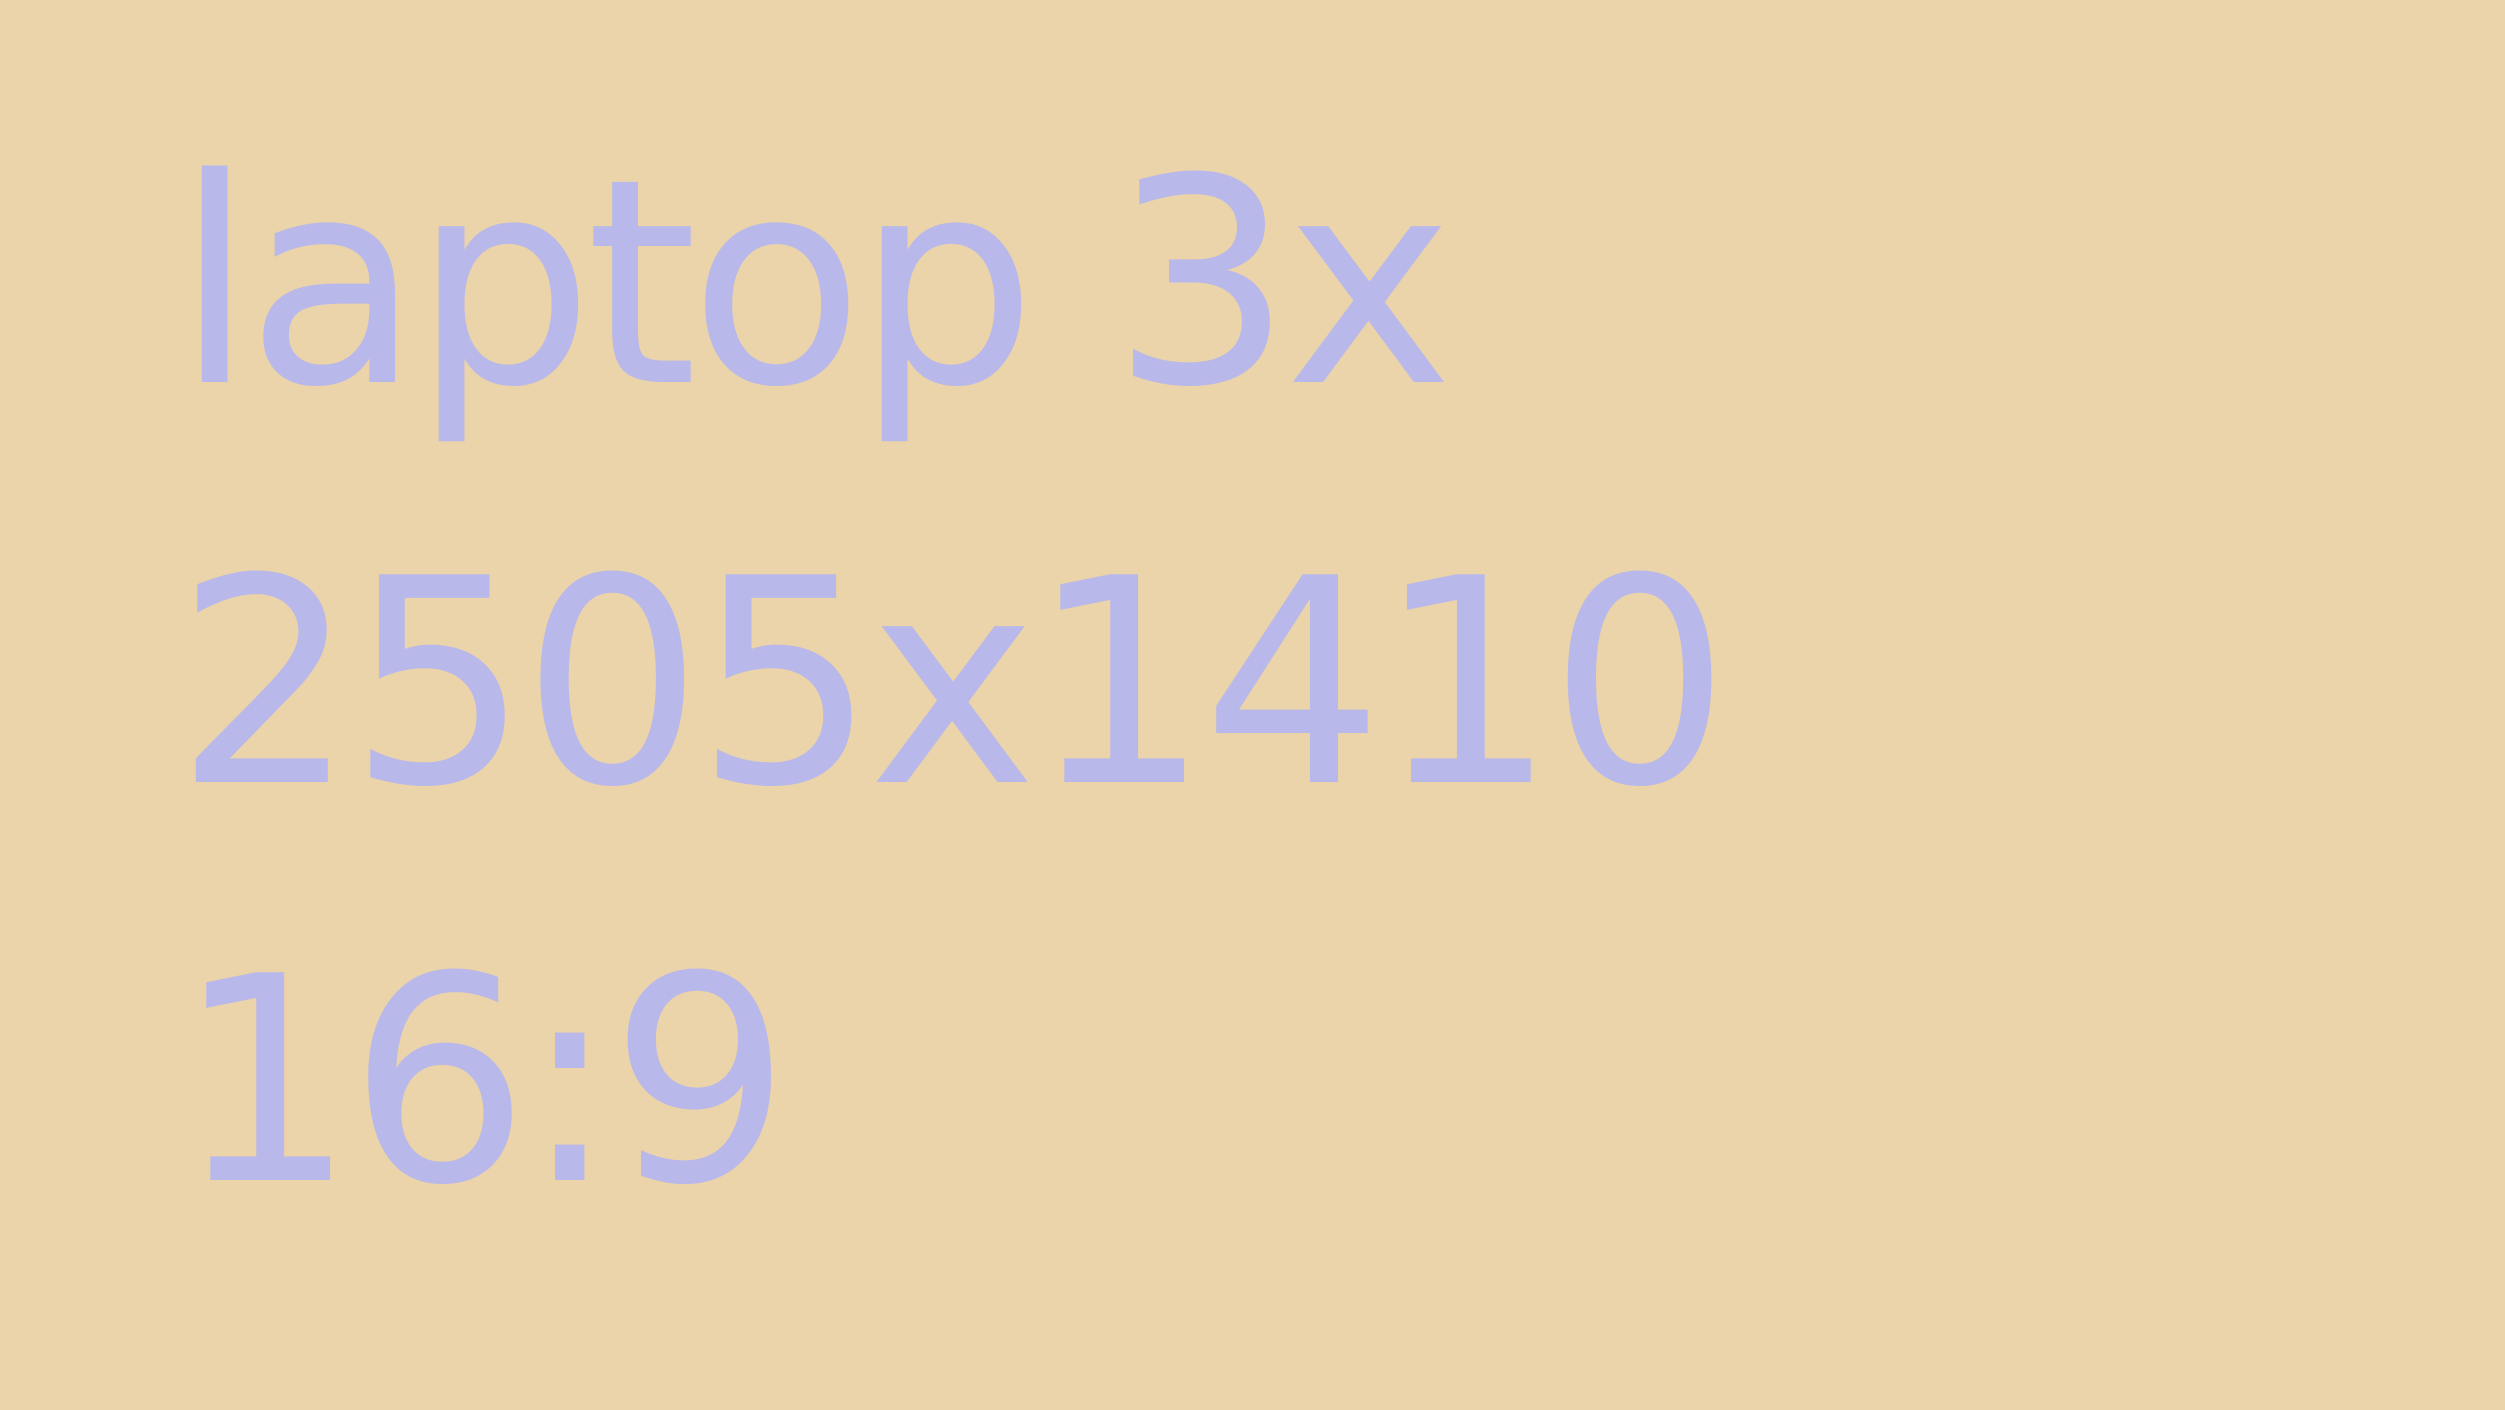 Image resolution: width=2505 pixels, height=1410 pixels. I want to click on resolution-label: 2505x1410, so click(952, 684).